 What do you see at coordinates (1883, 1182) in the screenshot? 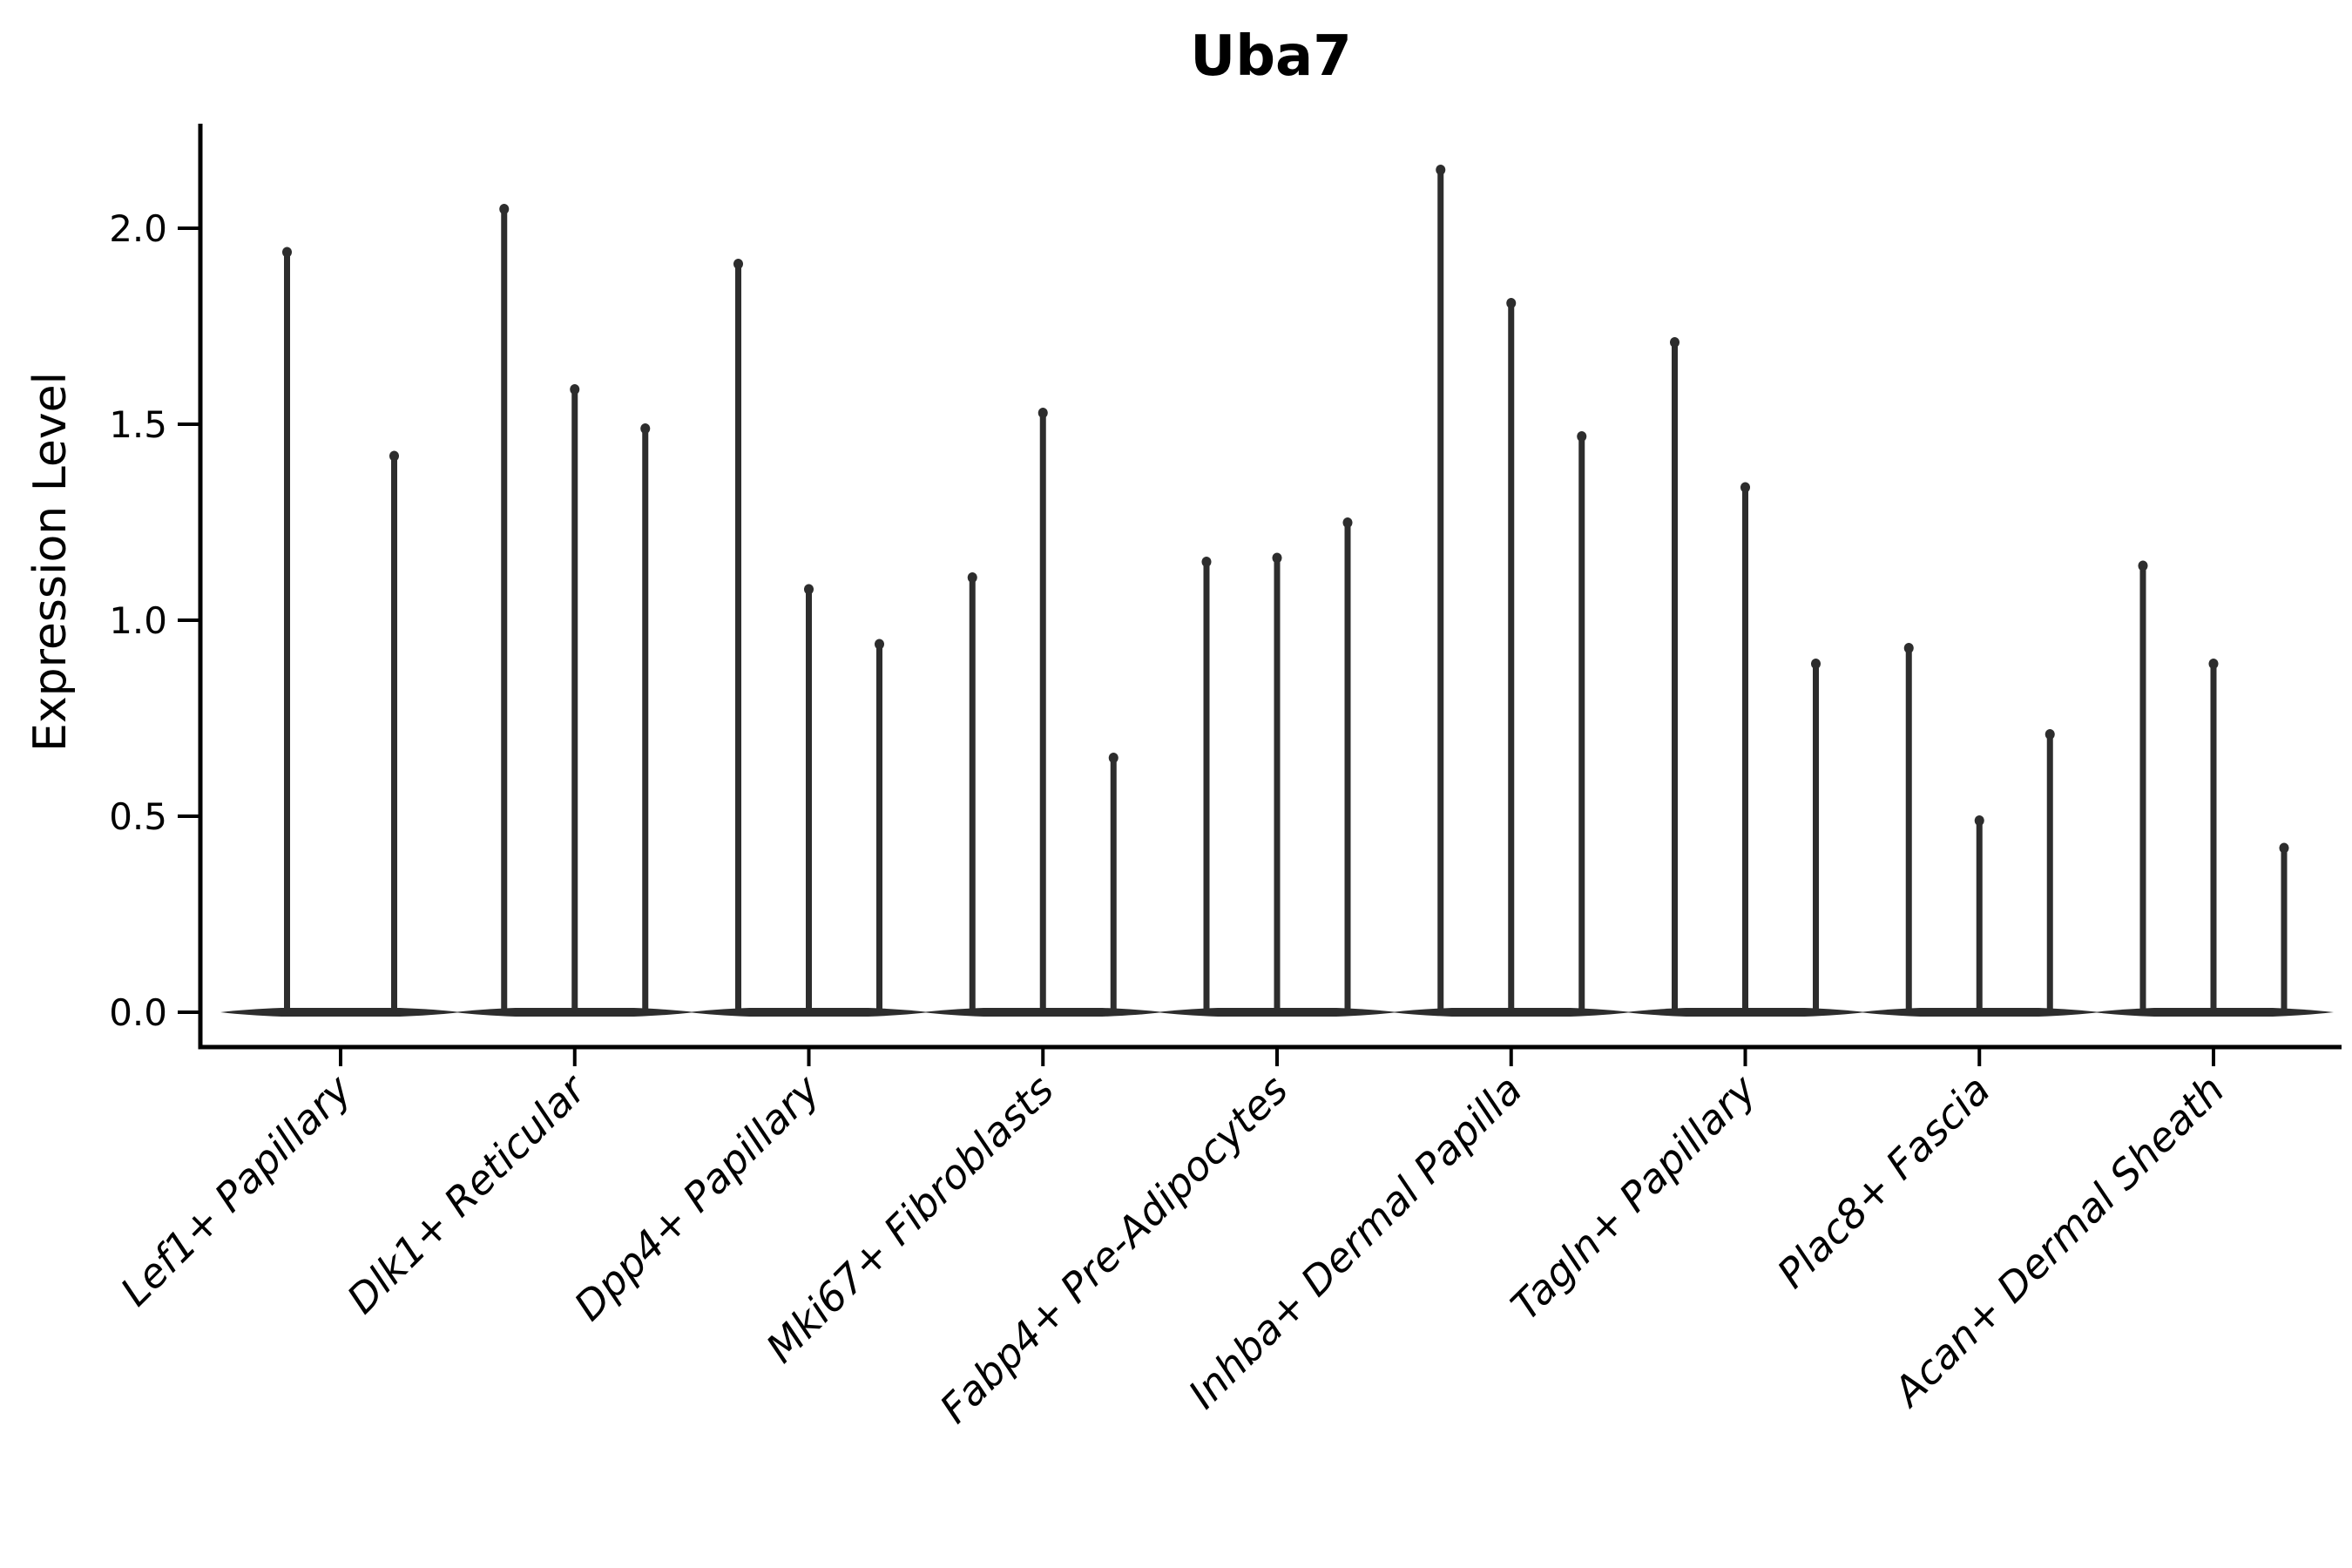
I see `x-tick-label: Plac8+ Fascia` at bounding box center [1883, 1182].